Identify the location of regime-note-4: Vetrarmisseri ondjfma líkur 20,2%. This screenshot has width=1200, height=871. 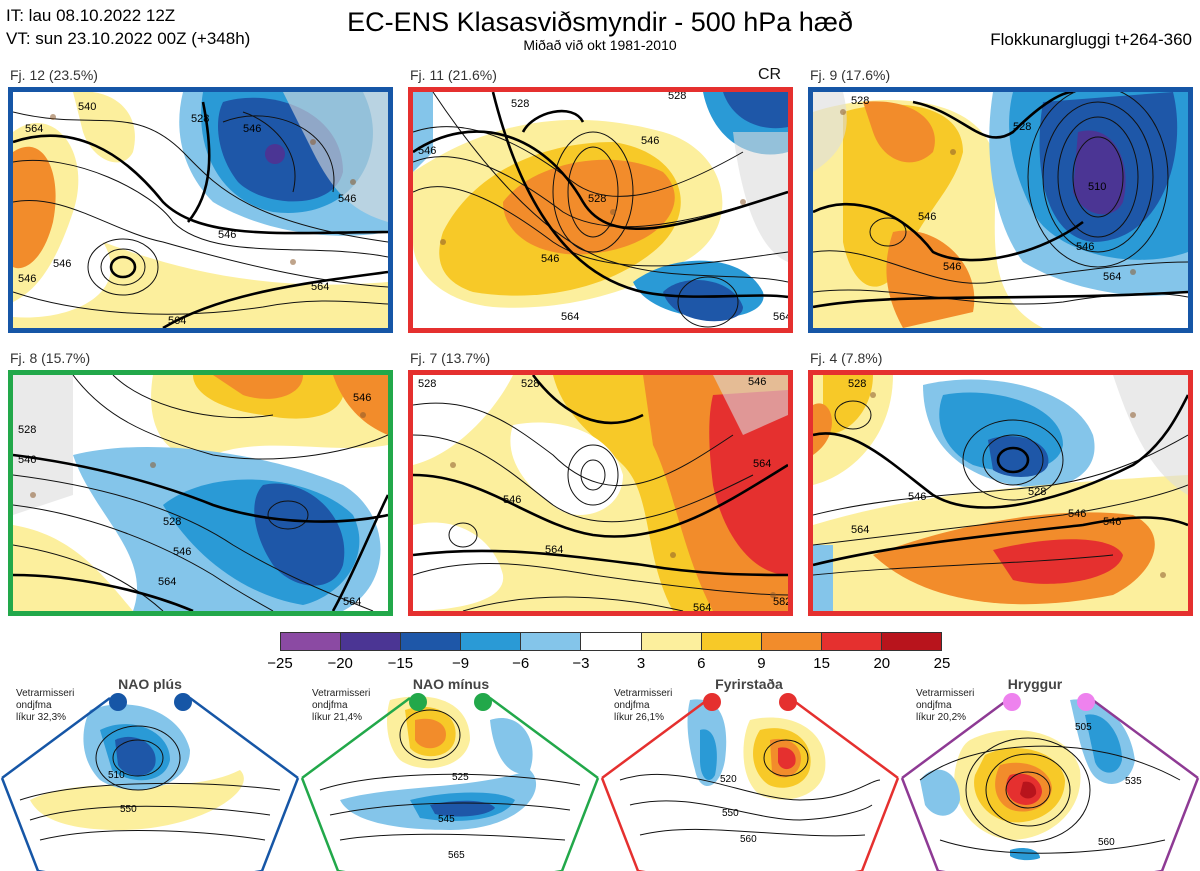
(945, 706).